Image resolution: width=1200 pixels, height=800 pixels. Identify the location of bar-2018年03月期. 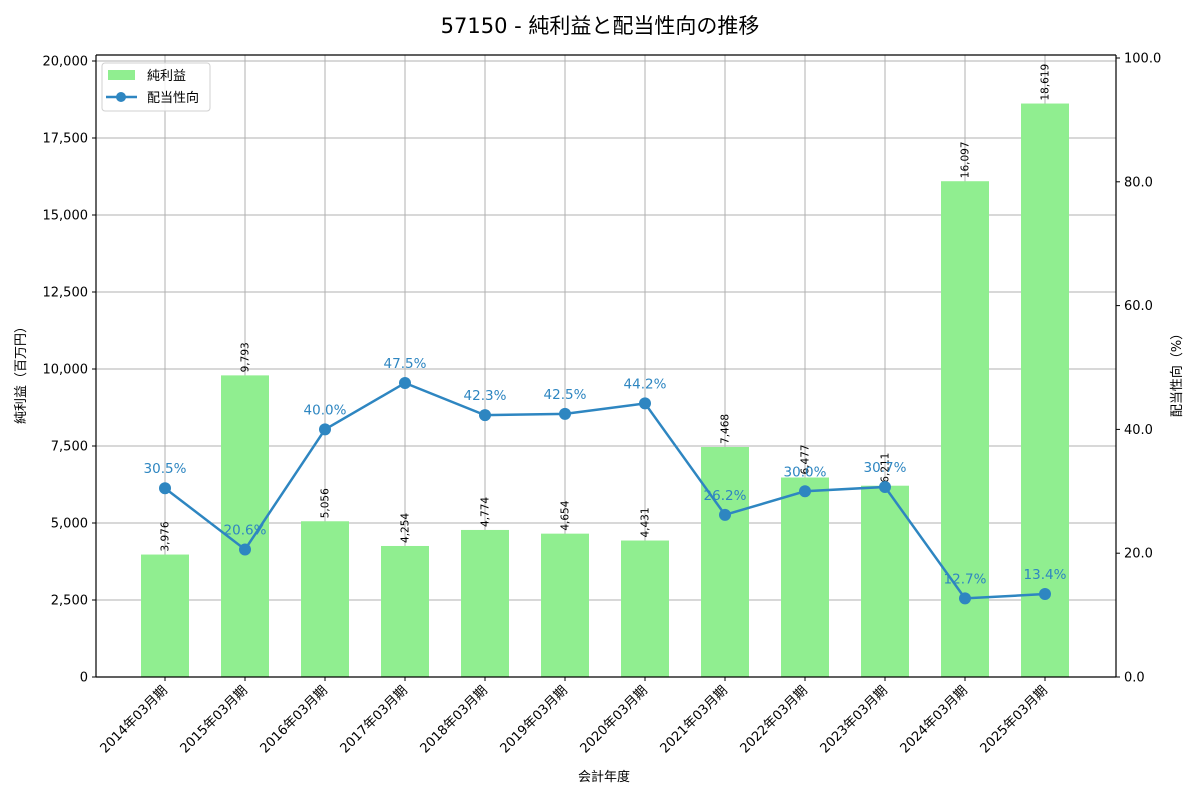
(485, 603).